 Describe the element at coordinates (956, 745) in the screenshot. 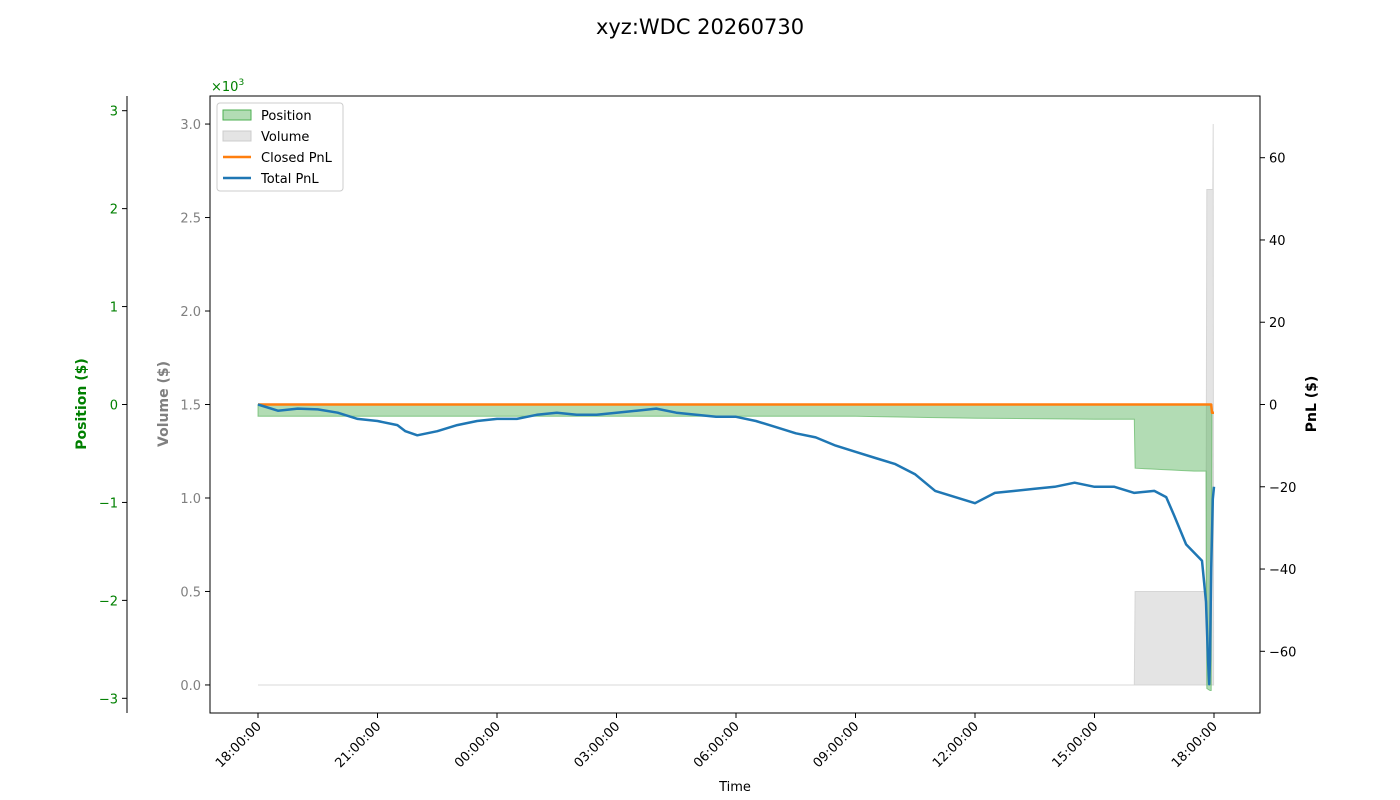

I see `x-tick-label: 12:00:00` at that location.